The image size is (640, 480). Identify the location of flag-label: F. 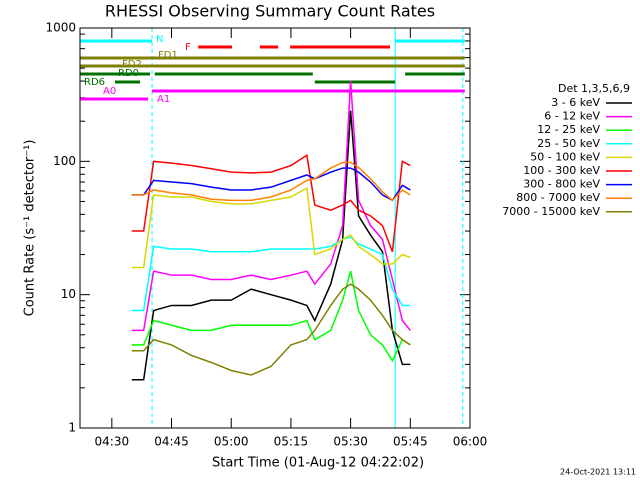
(188, 47).